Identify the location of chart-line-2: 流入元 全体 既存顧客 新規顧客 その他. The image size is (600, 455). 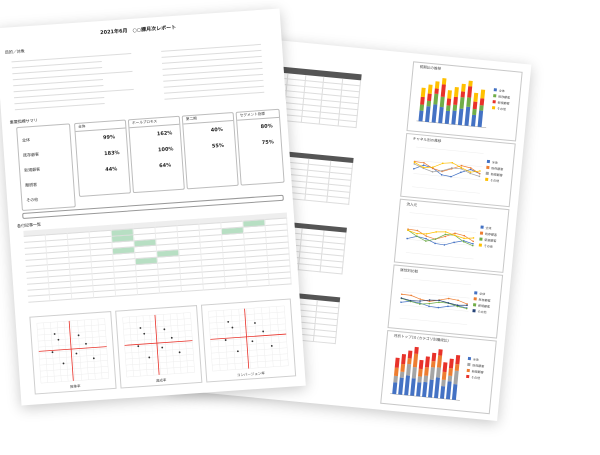
(451, 235).